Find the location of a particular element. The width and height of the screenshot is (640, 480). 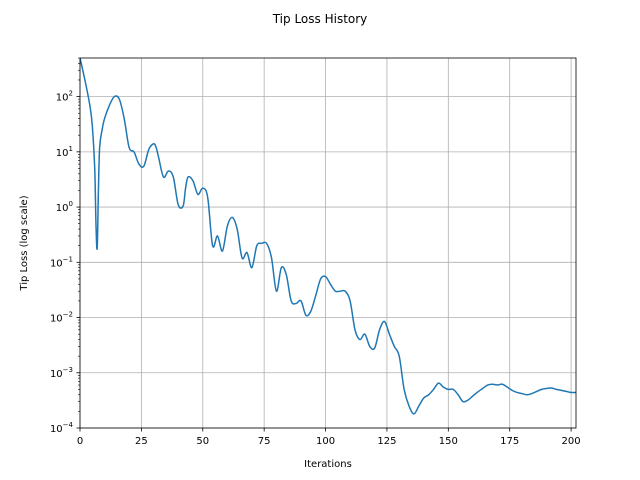

y-tick-label: 10⁻¹ is located at coordinates (61, 262).